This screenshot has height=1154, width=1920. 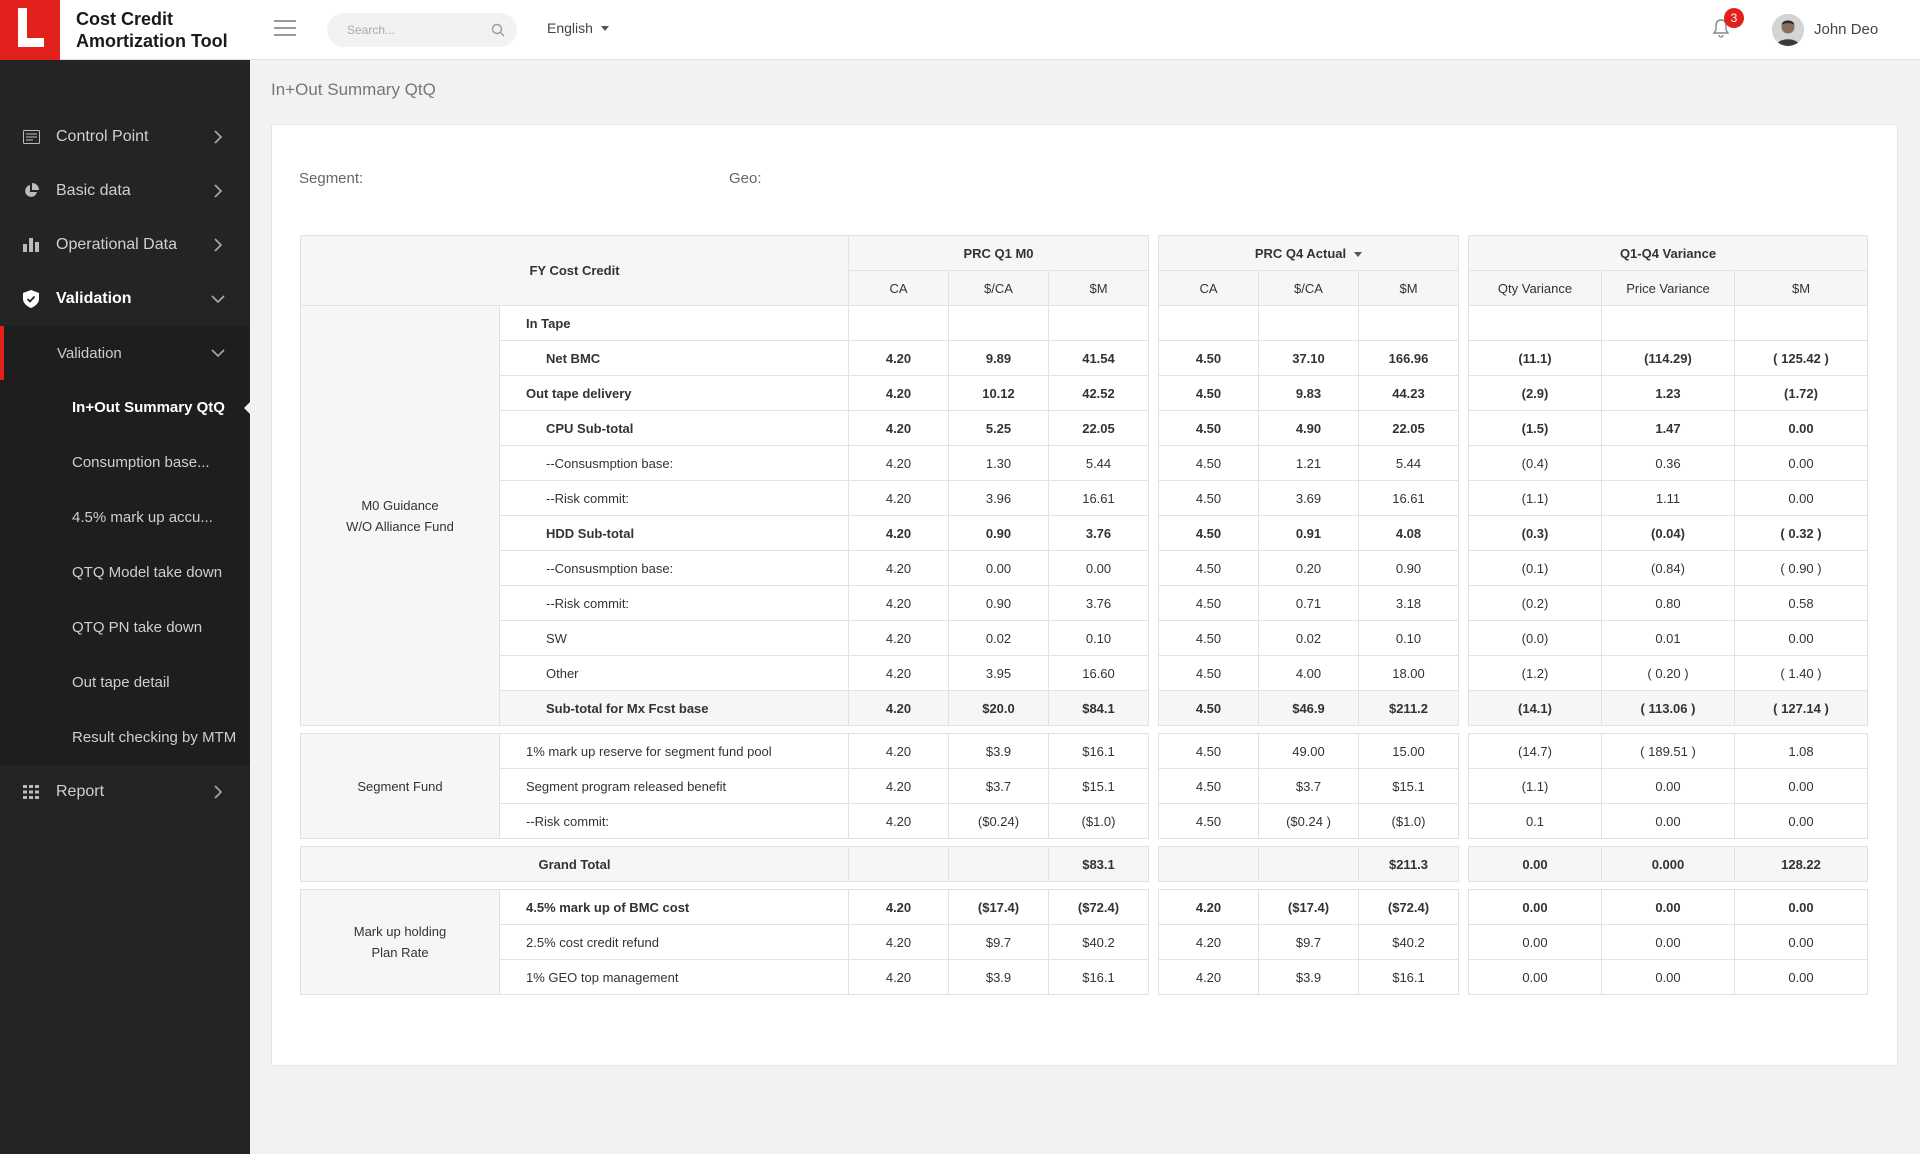 What do you see at coordinates (125, 627) in the screenshot?
I see `sidebar-leaf-qtq-pn-take-down: QTQ PN take down` at bounding box center [125, 627].